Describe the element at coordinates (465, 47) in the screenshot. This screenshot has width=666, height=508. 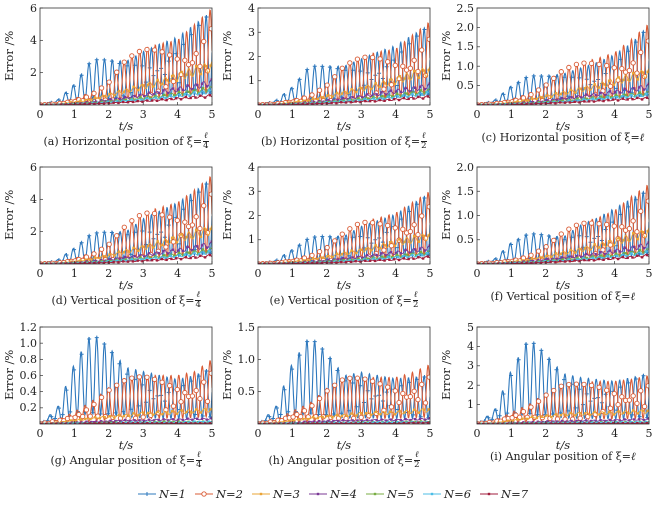
I see `y-tick-label: 1.5` at that location.